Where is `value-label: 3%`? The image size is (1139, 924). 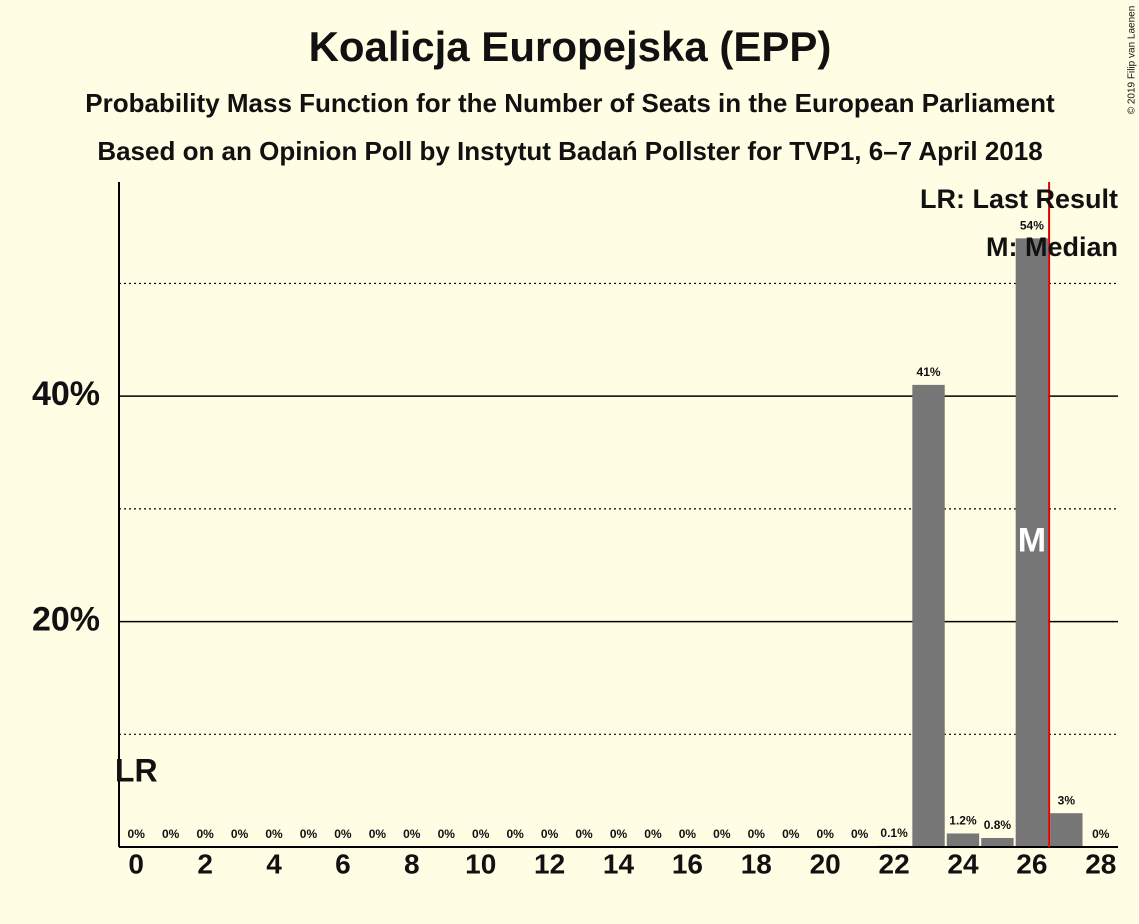
value-label: 3% is located at coordinates (1067, 800).